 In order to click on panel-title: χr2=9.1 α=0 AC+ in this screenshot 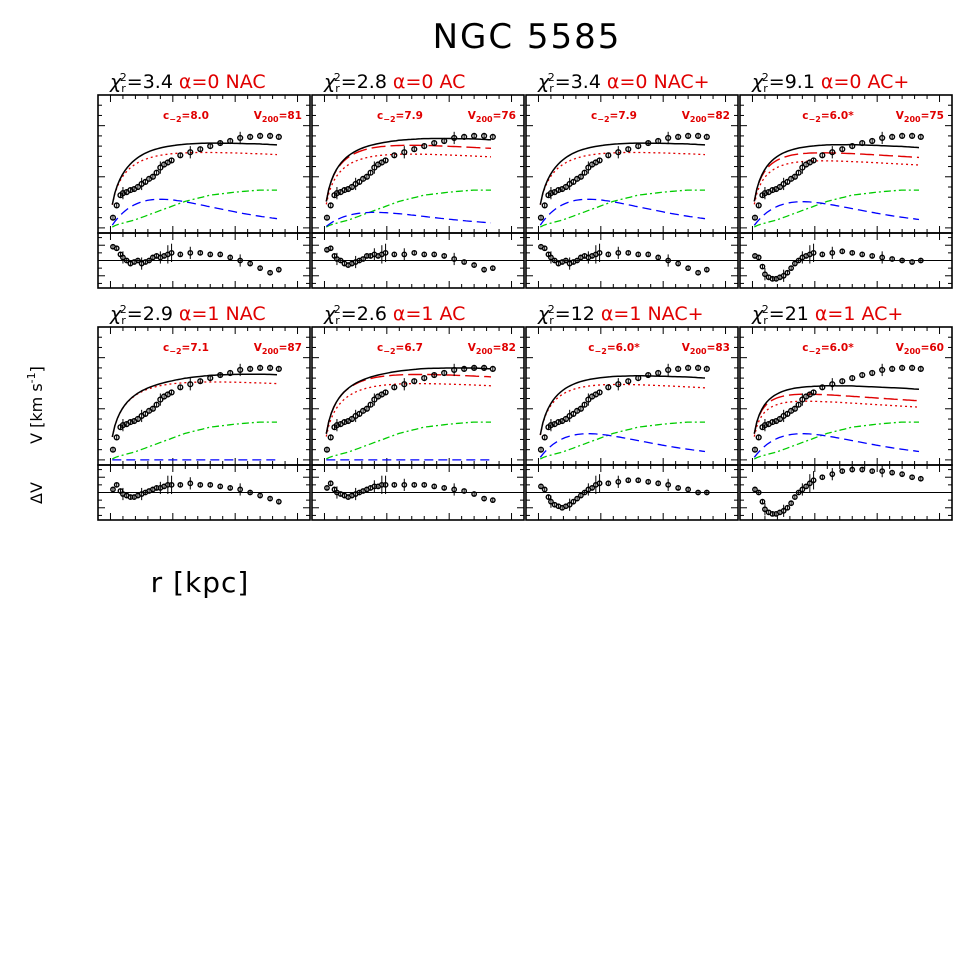, I will do `click(830, 83)`.